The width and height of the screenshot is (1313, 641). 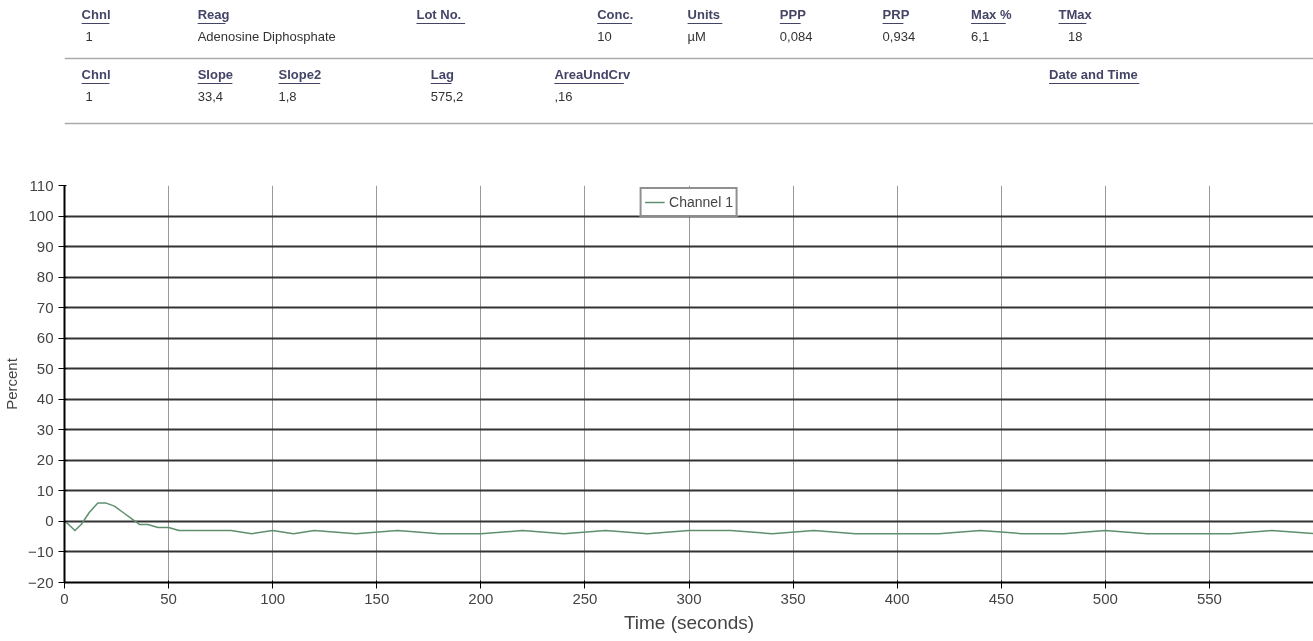 I want to click on text: 575,2, so click(x=447, y=96).